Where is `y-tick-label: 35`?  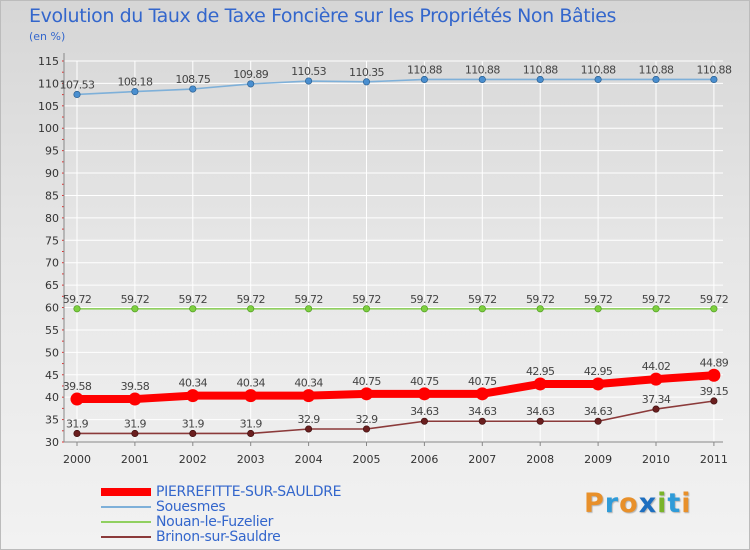
y-tick-label: 35 is located at coordinates (52, 420).